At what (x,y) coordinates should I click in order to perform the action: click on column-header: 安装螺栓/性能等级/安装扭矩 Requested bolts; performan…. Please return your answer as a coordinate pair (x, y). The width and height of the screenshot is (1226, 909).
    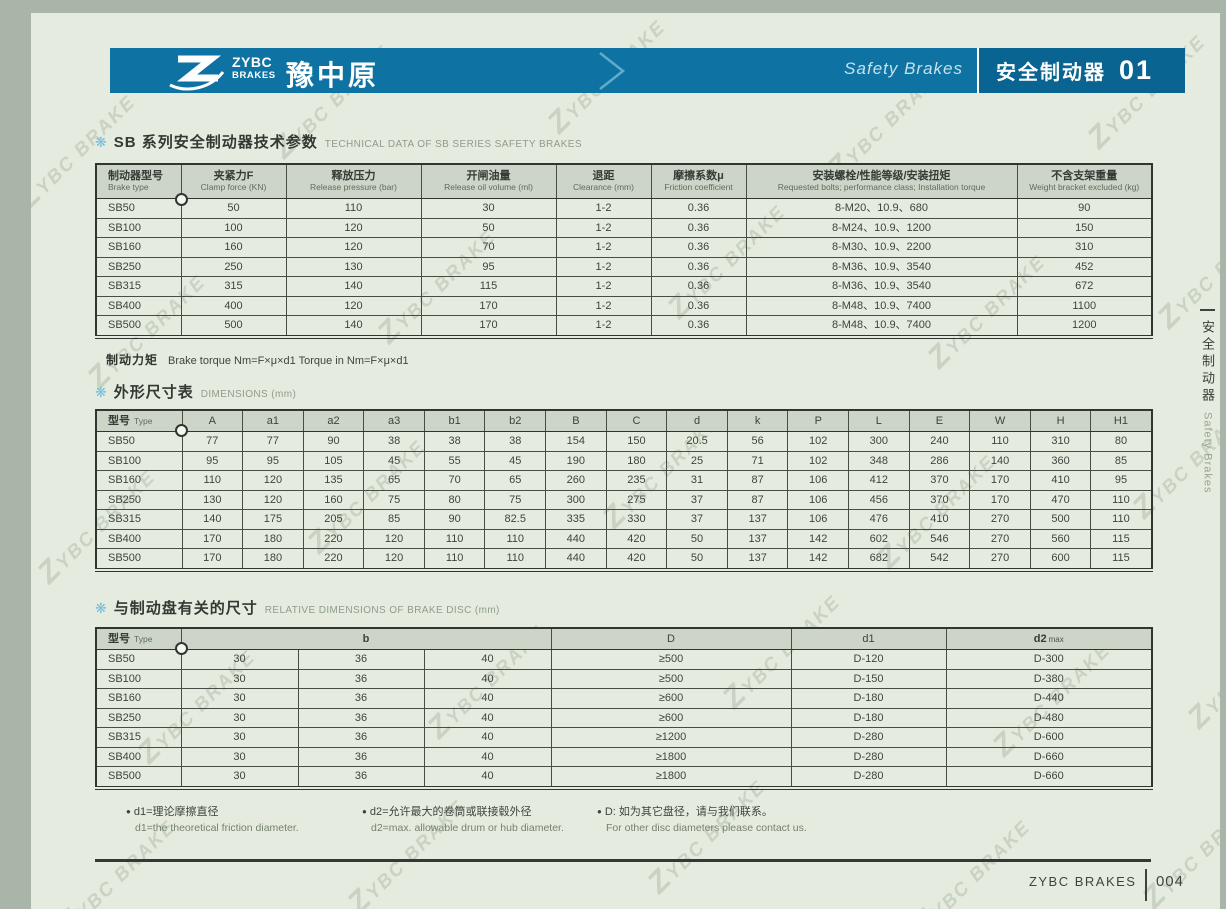
    Looking at the image, I should click on (881, 181).